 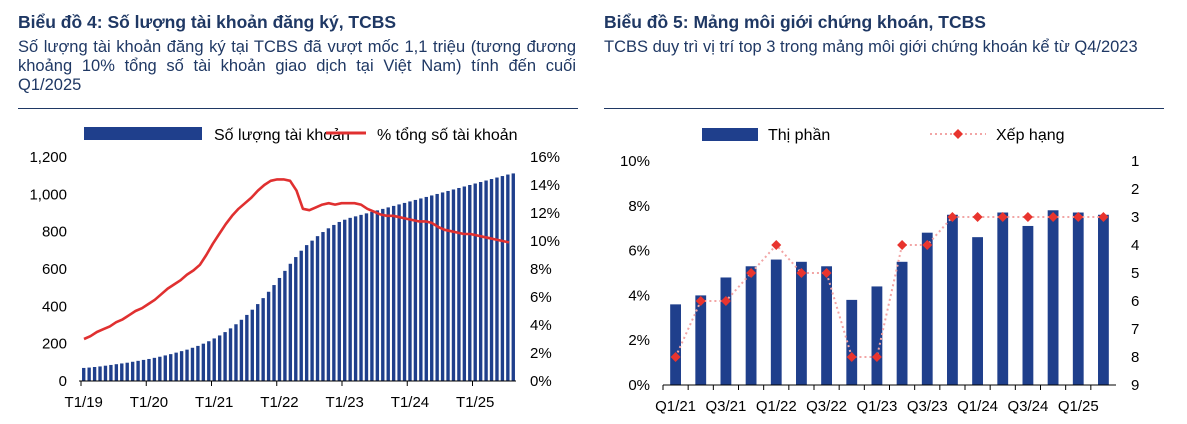 I want to click on x-tick-label: Q3/21, so click(x=725, y=406).